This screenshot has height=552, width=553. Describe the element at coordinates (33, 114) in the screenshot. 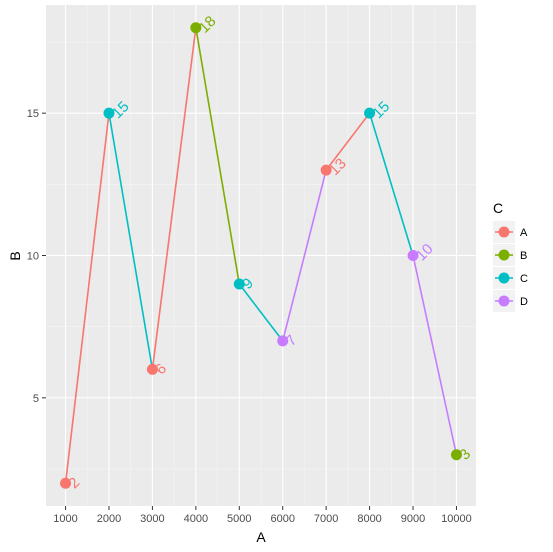

I see `y-tick-label: 15` at that location.